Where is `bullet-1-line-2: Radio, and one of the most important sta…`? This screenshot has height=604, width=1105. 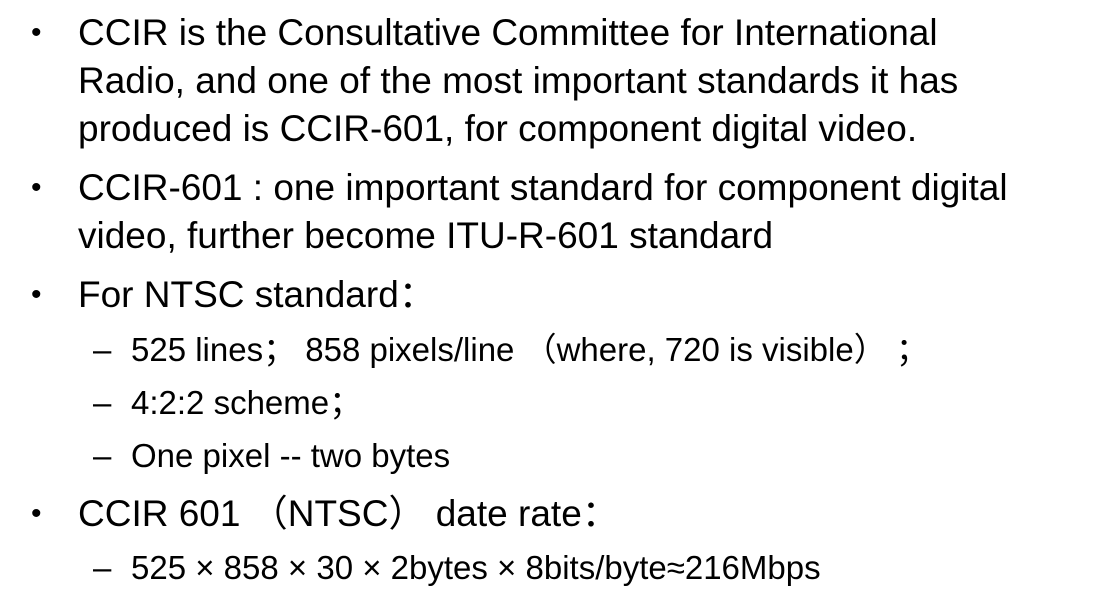 bullet-1-line-2: Radio, and one of the most important sta… is located at coordinates (518, 80).